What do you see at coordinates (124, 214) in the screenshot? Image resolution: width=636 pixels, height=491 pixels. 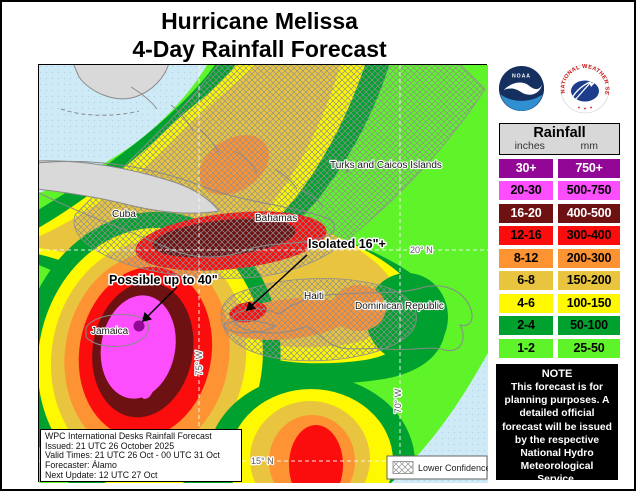 I see `label-cuba: Cuba` at bounding box center [124, 214].